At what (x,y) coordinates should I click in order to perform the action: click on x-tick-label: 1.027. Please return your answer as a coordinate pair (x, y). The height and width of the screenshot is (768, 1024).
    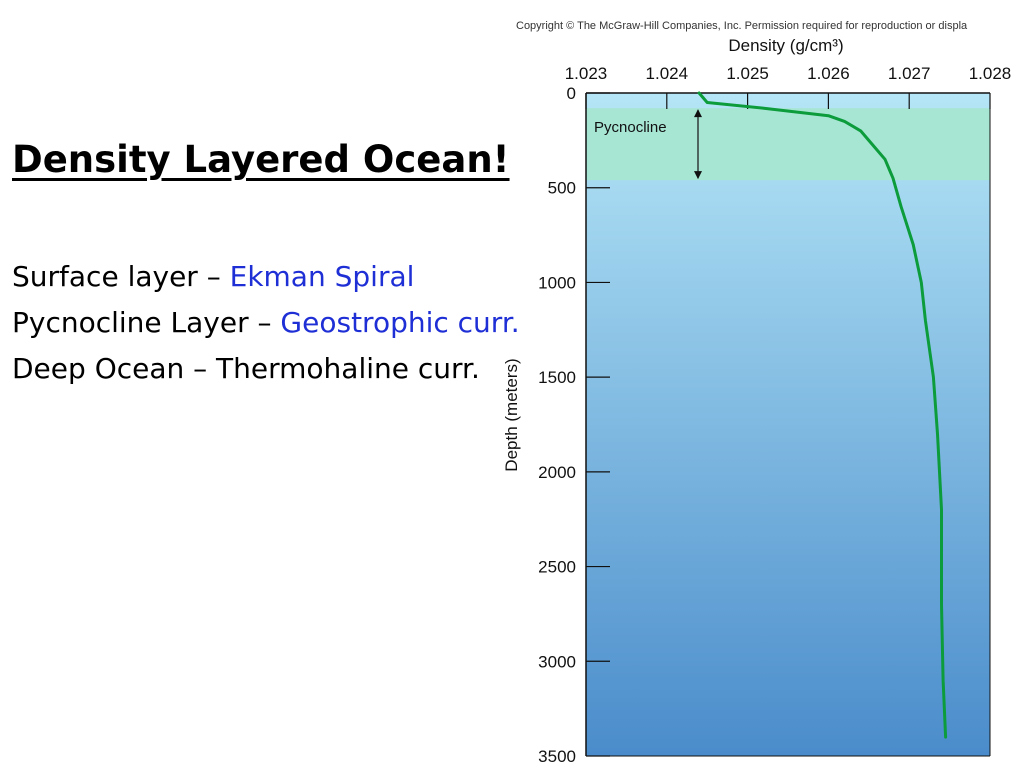
    Looking at the image, I should click on (909, 73).